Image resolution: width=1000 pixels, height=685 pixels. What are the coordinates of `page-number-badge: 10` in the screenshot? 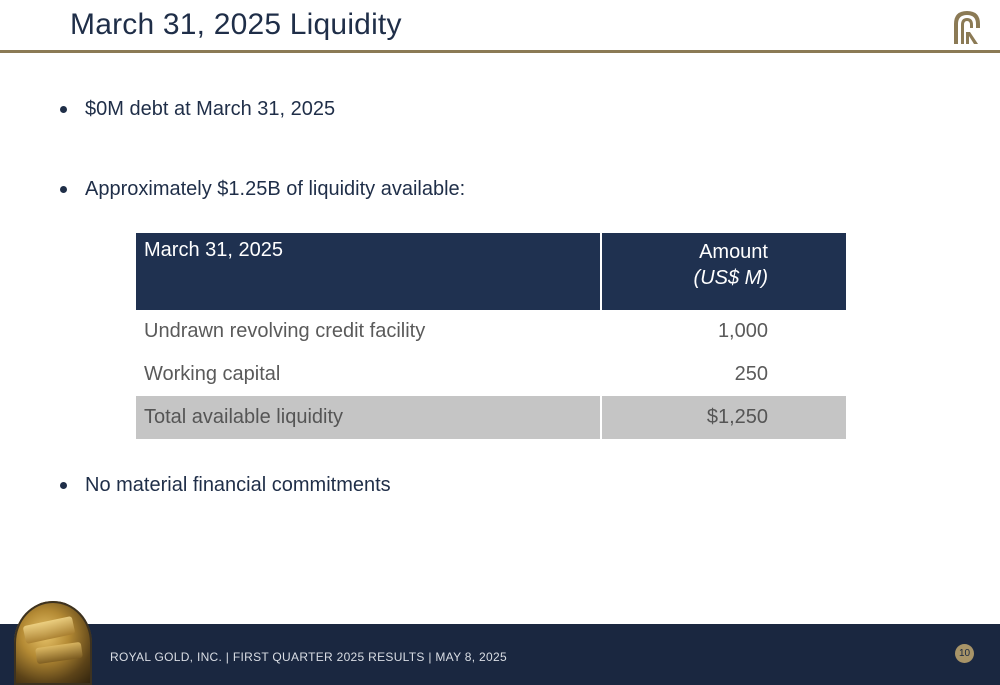 It's located at (964, 653).